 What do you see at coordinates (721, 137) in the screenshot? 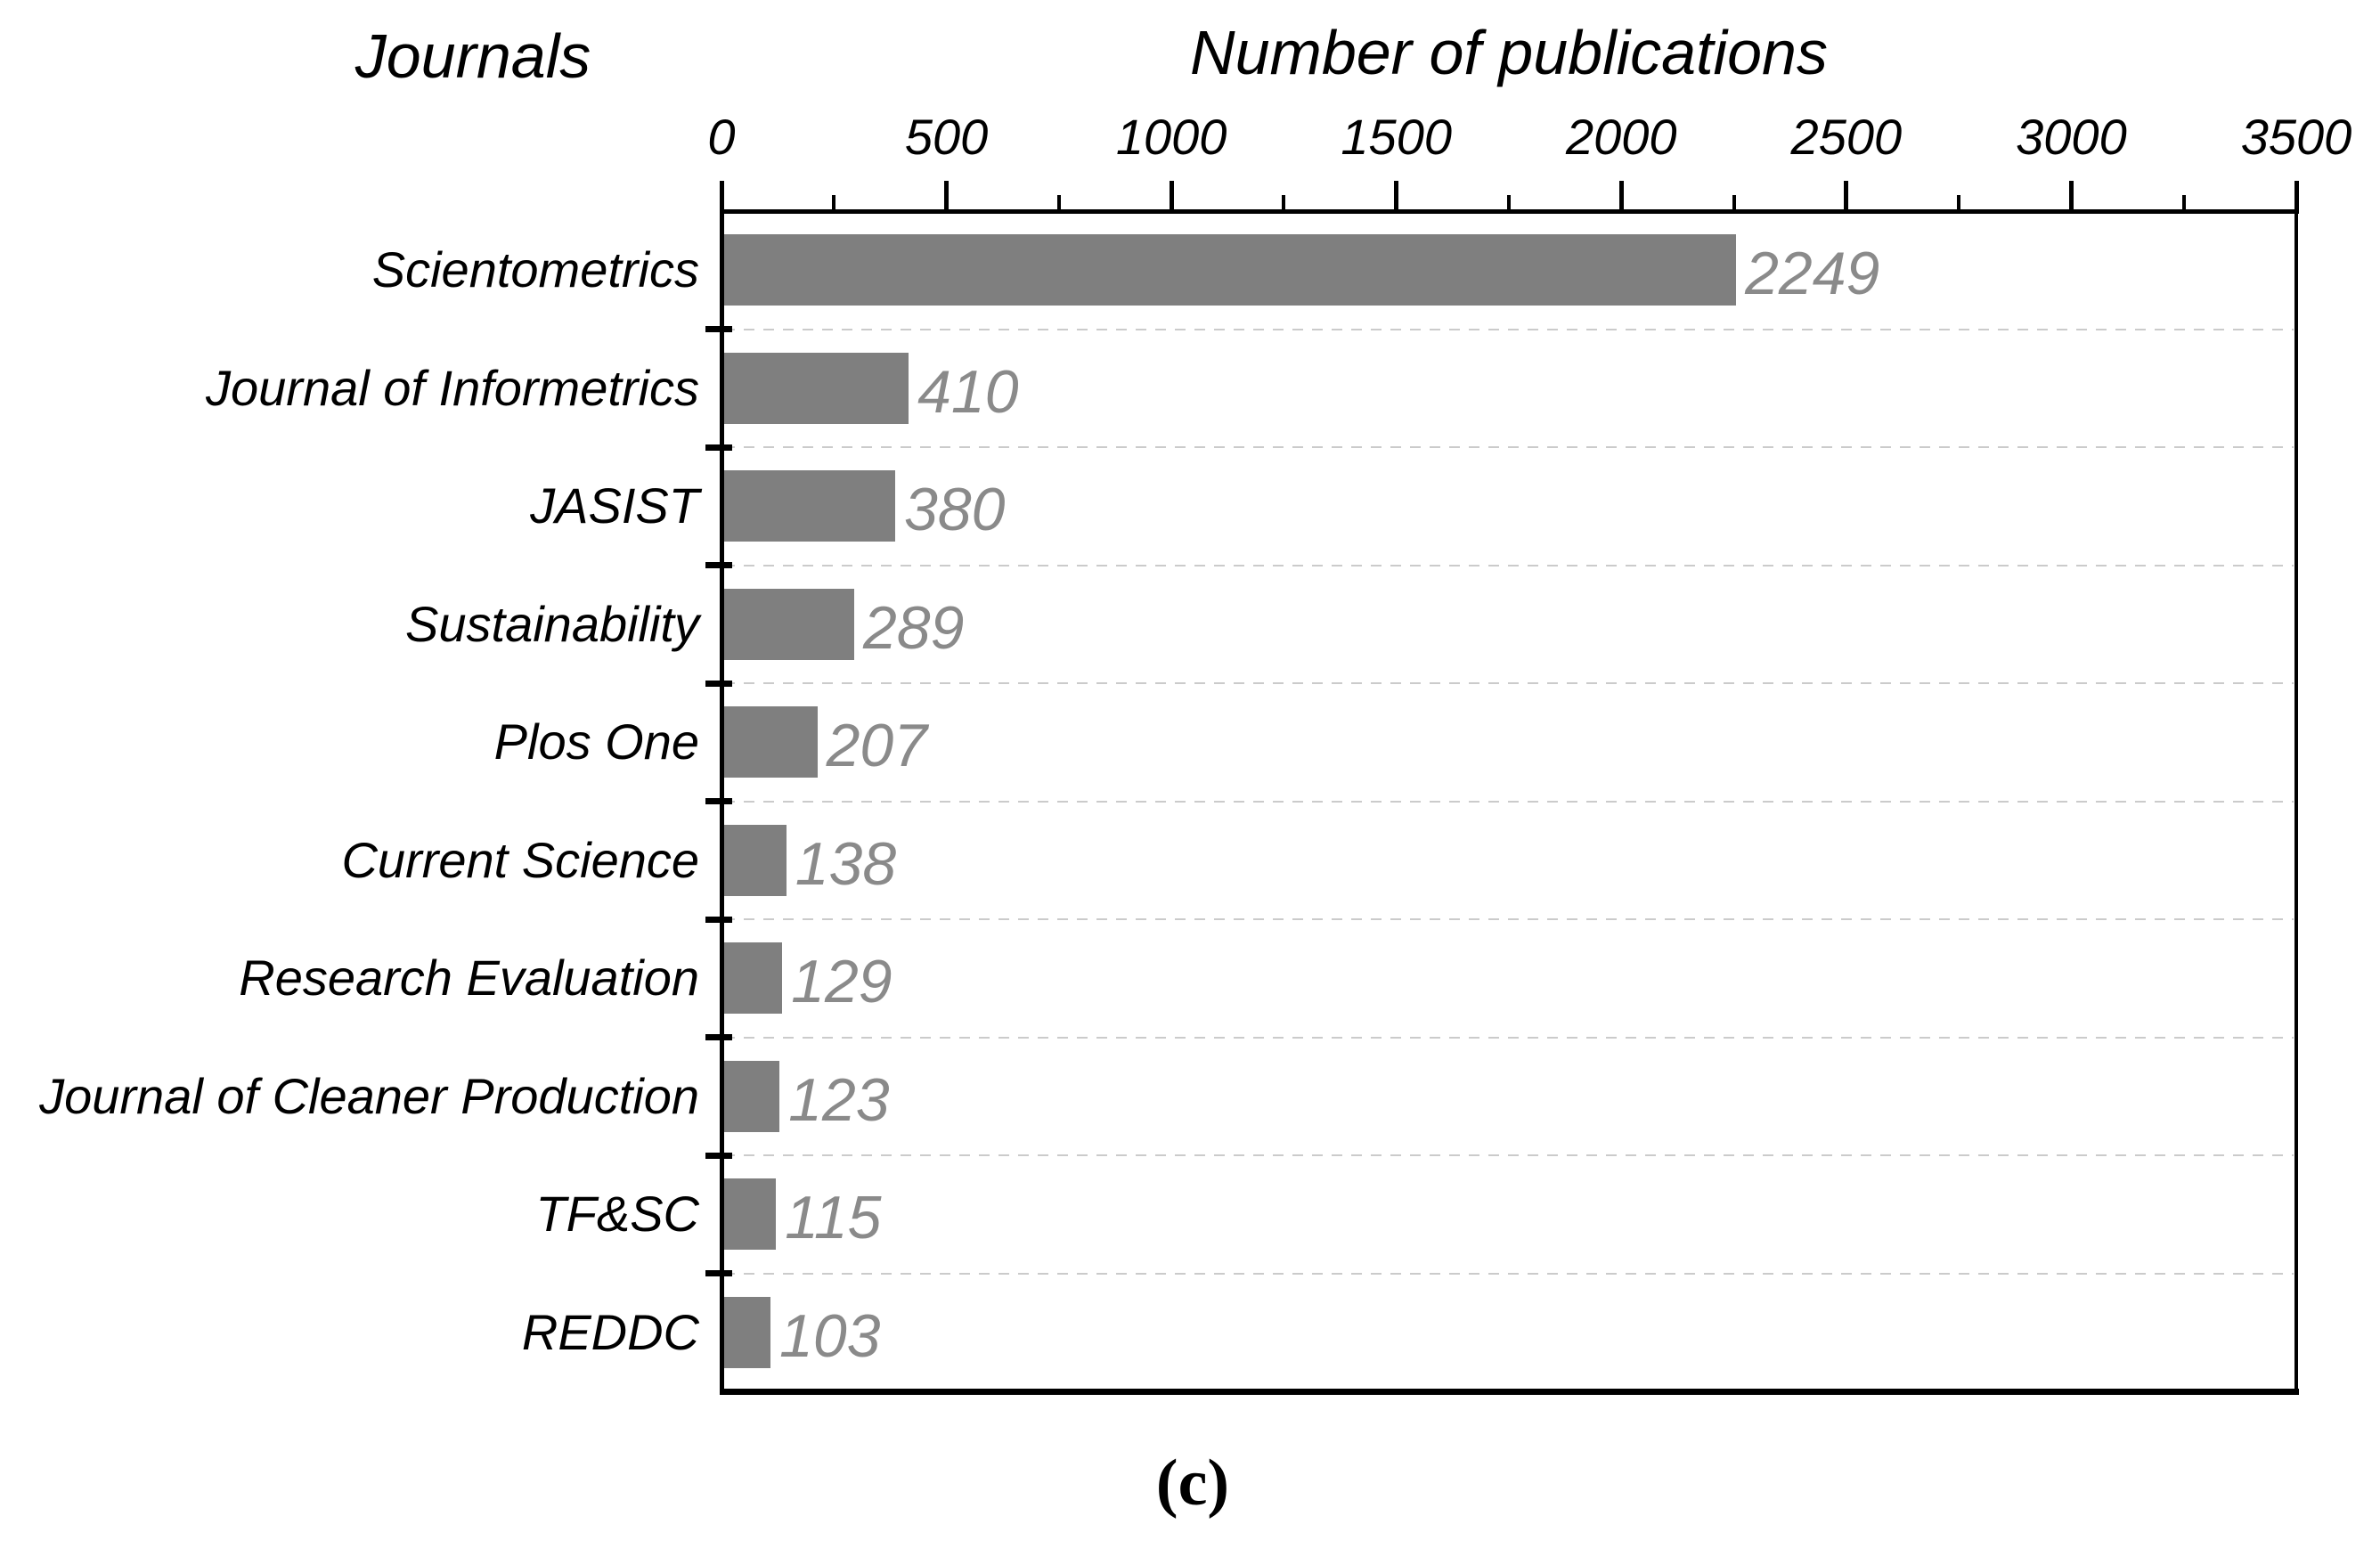
I see `x-tick-label: 0` at bounding box center [721, 137].